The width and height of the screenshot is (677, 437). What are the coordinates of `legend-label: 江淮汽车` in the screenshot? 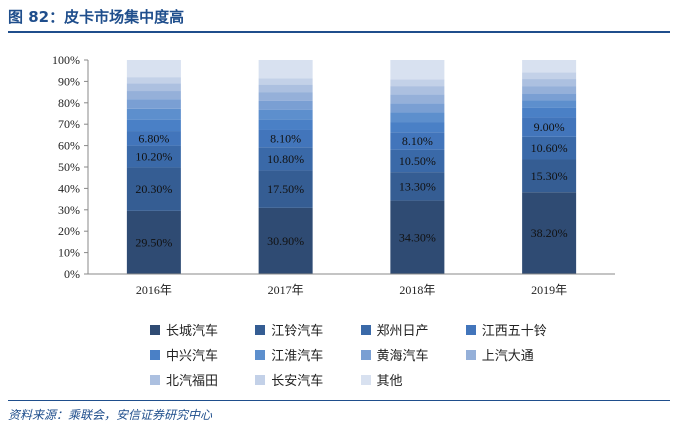 It's located at (297, 356).